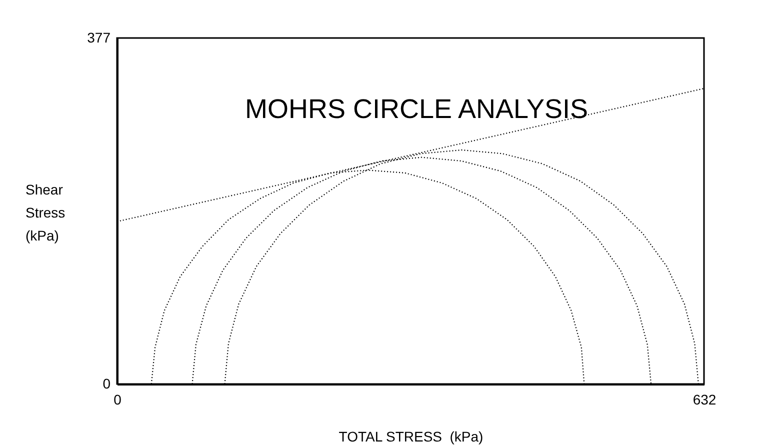 This screenshot has width=779, height=446. I want to click on text: MOHRS CIRCLE ANALYSIS, so click(416, 109).